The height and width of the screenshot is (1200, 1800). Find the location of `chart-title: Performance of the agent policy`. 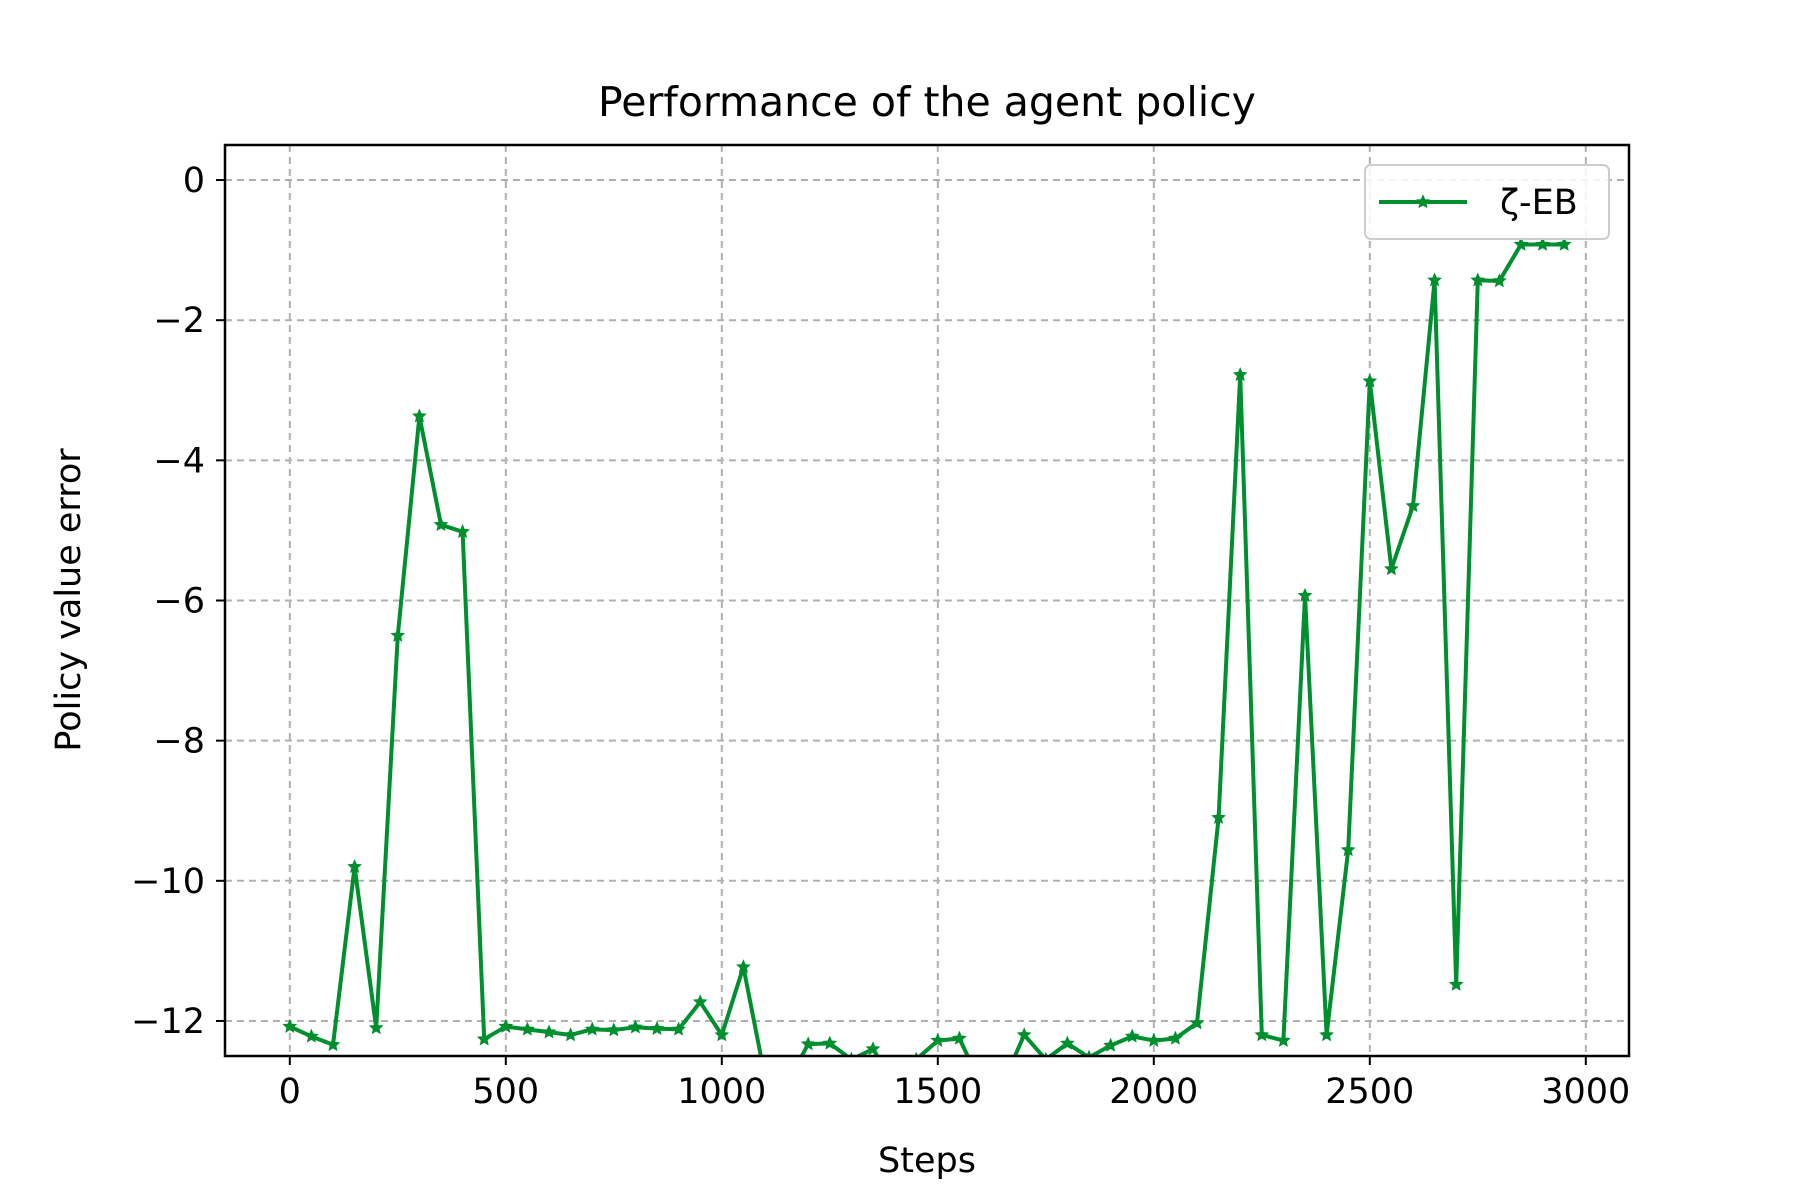

chart-title: Performance of the agent policy is located at coordinates (927, 102).